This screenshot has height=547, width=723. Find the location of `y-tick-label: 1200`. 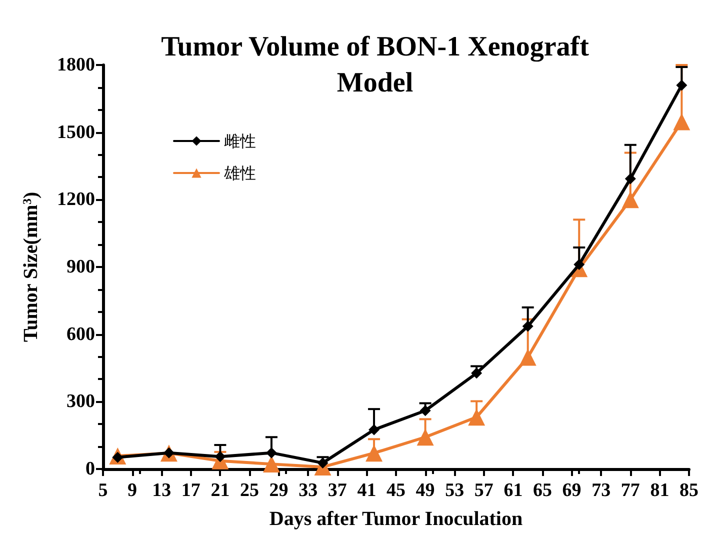

y-tick-label: 1200 is located at coordinates (76, 199).